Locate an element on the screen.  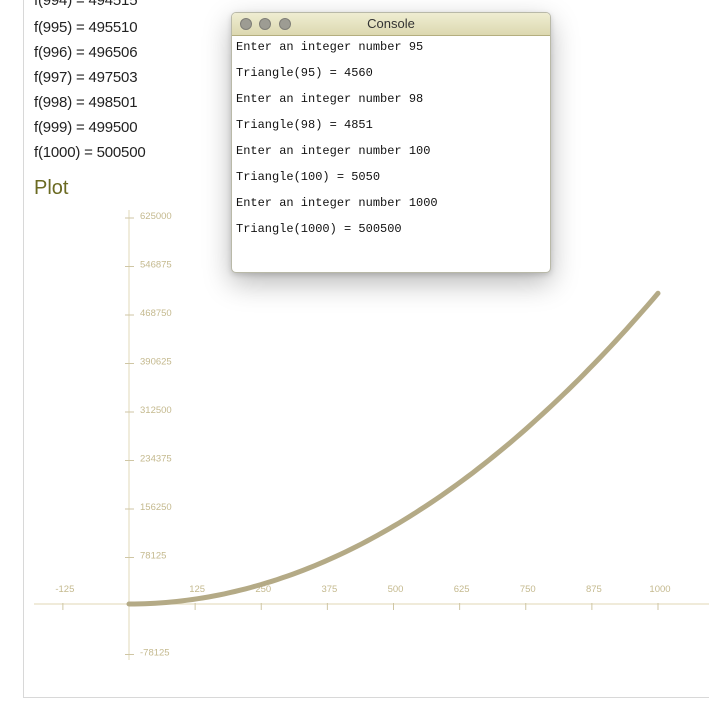
x-tick-label: 750 is located at coordinates (528, 589).